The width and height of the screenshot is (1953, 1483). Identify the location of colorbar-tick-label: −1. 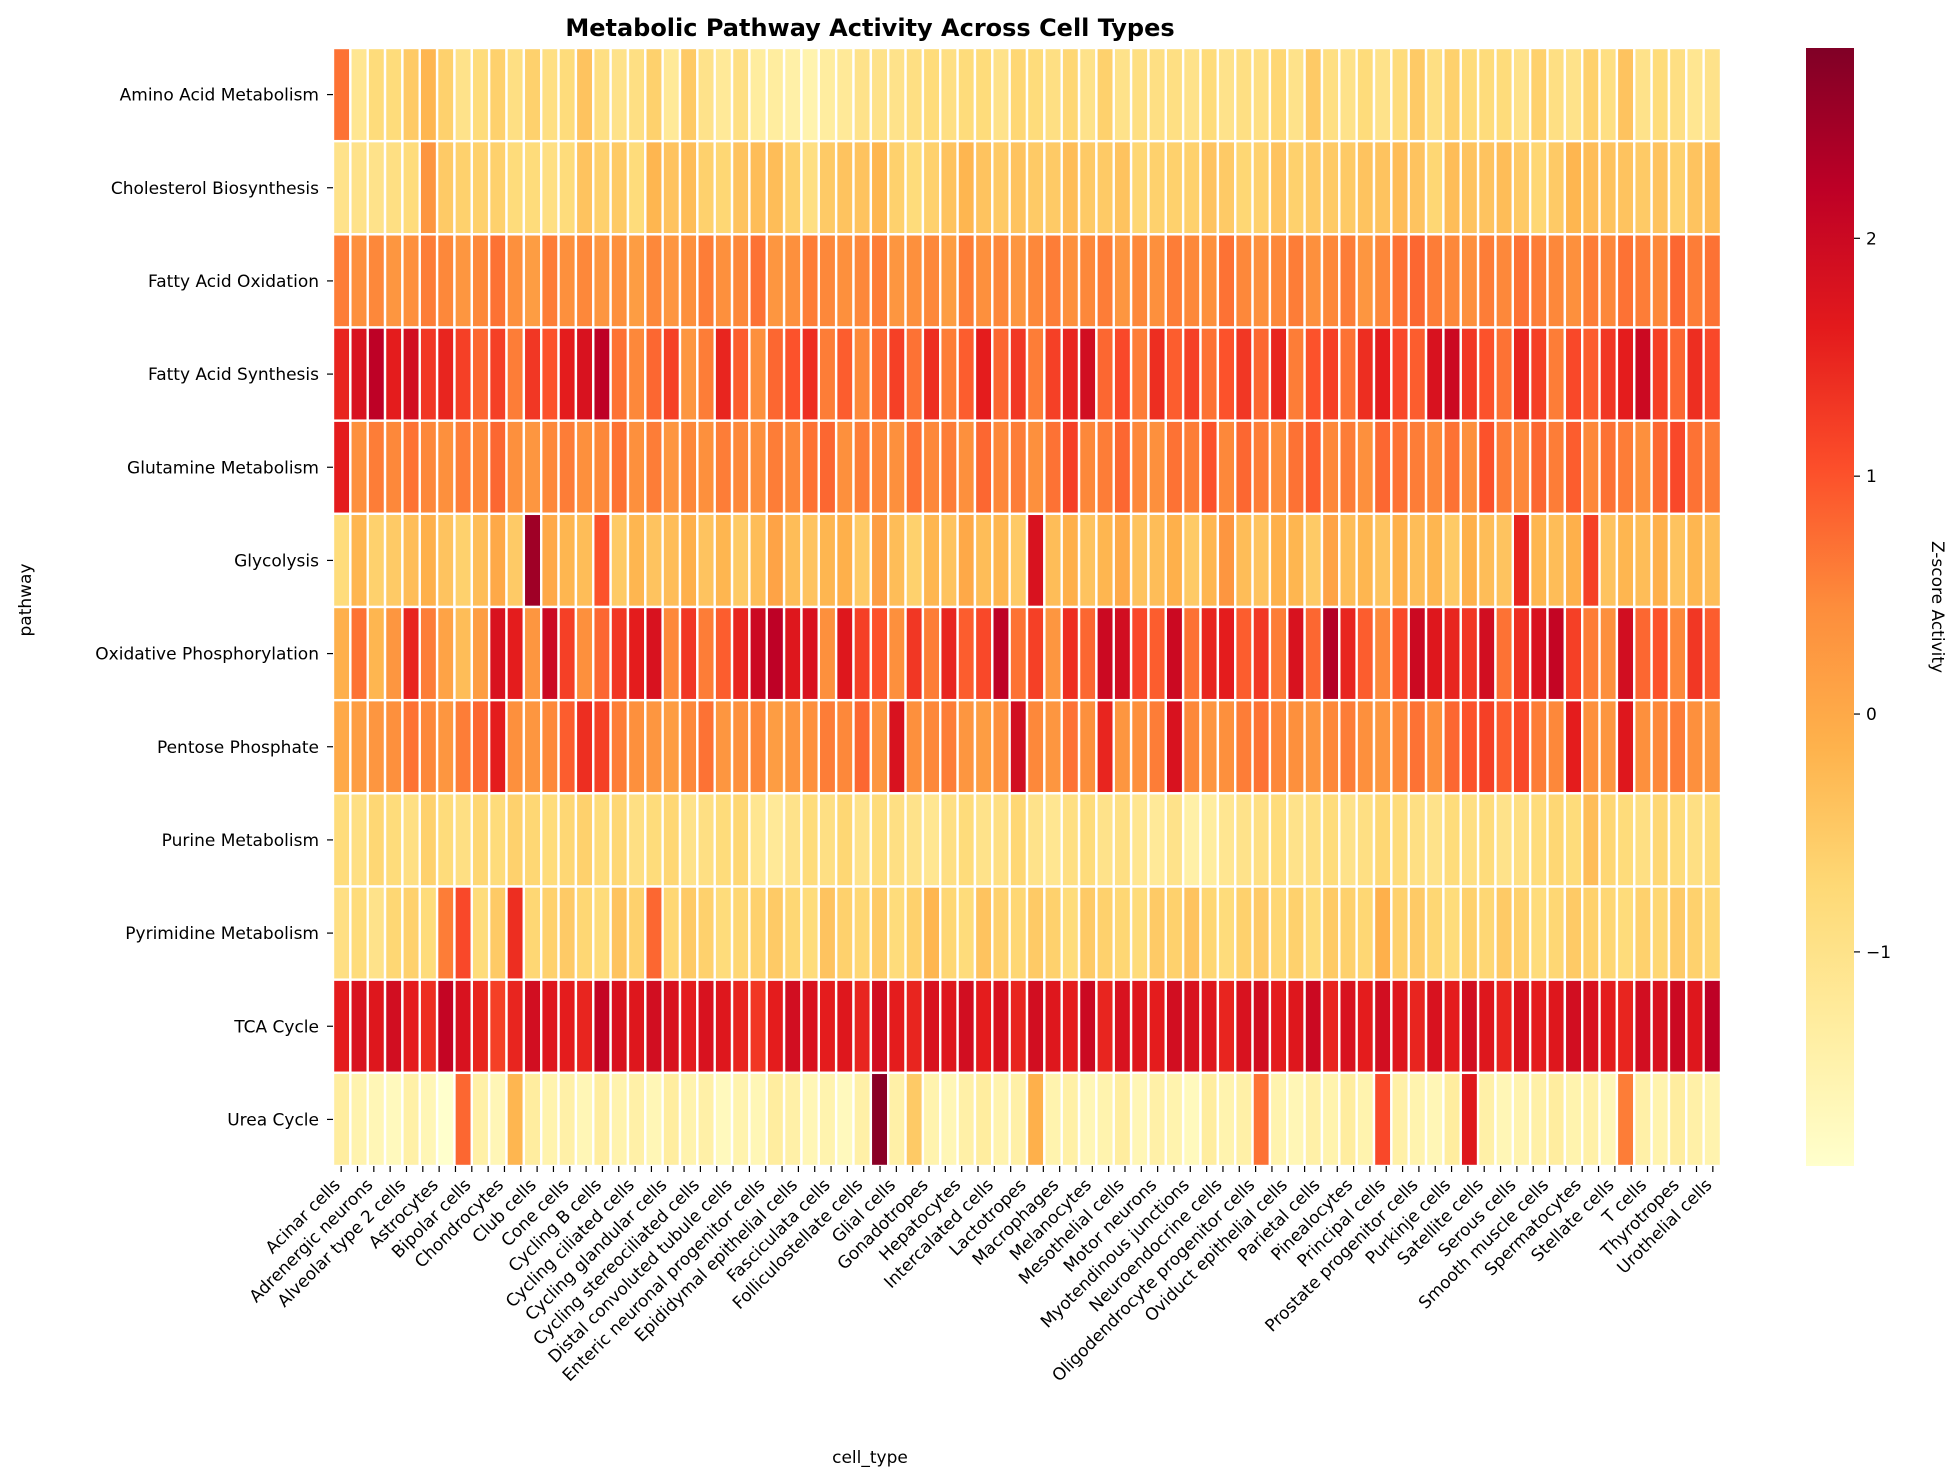
(1878, 953).